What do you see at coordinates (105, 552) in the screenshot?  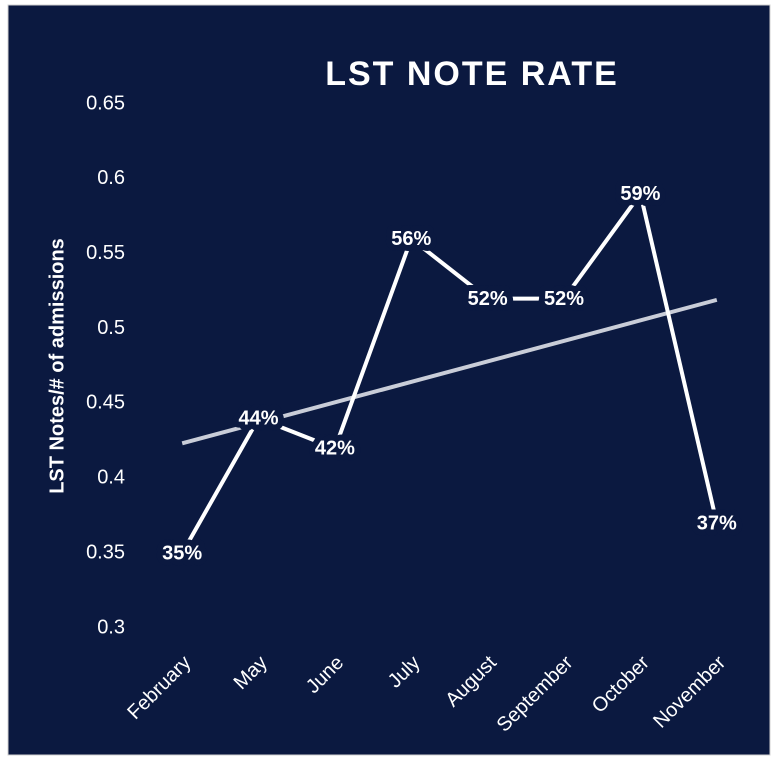 I see `y-tick-label: 0.35` at bounding box center [105, 552].